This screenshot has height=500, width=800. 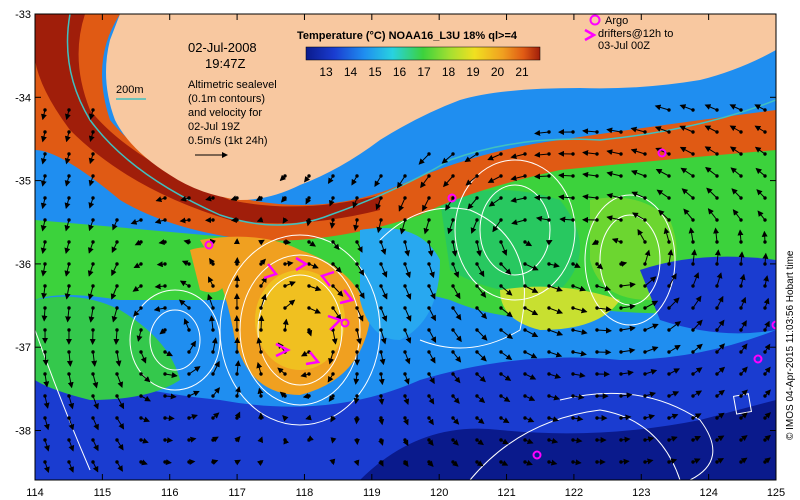 What do you see at coordinates (790, 345) in the screenshot?
I see `credit-text: © IMOS 04-Apr-2015 11:03:56 Hobart time` at bounding box center [790, 345].